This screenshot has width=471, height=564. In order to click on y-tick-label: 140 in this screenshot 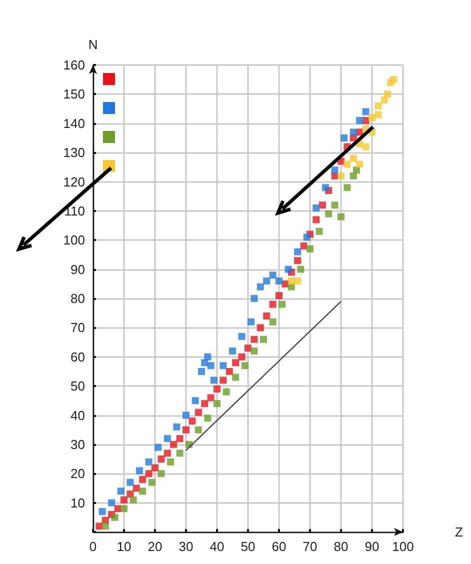, I will do `click(74, 123)`.